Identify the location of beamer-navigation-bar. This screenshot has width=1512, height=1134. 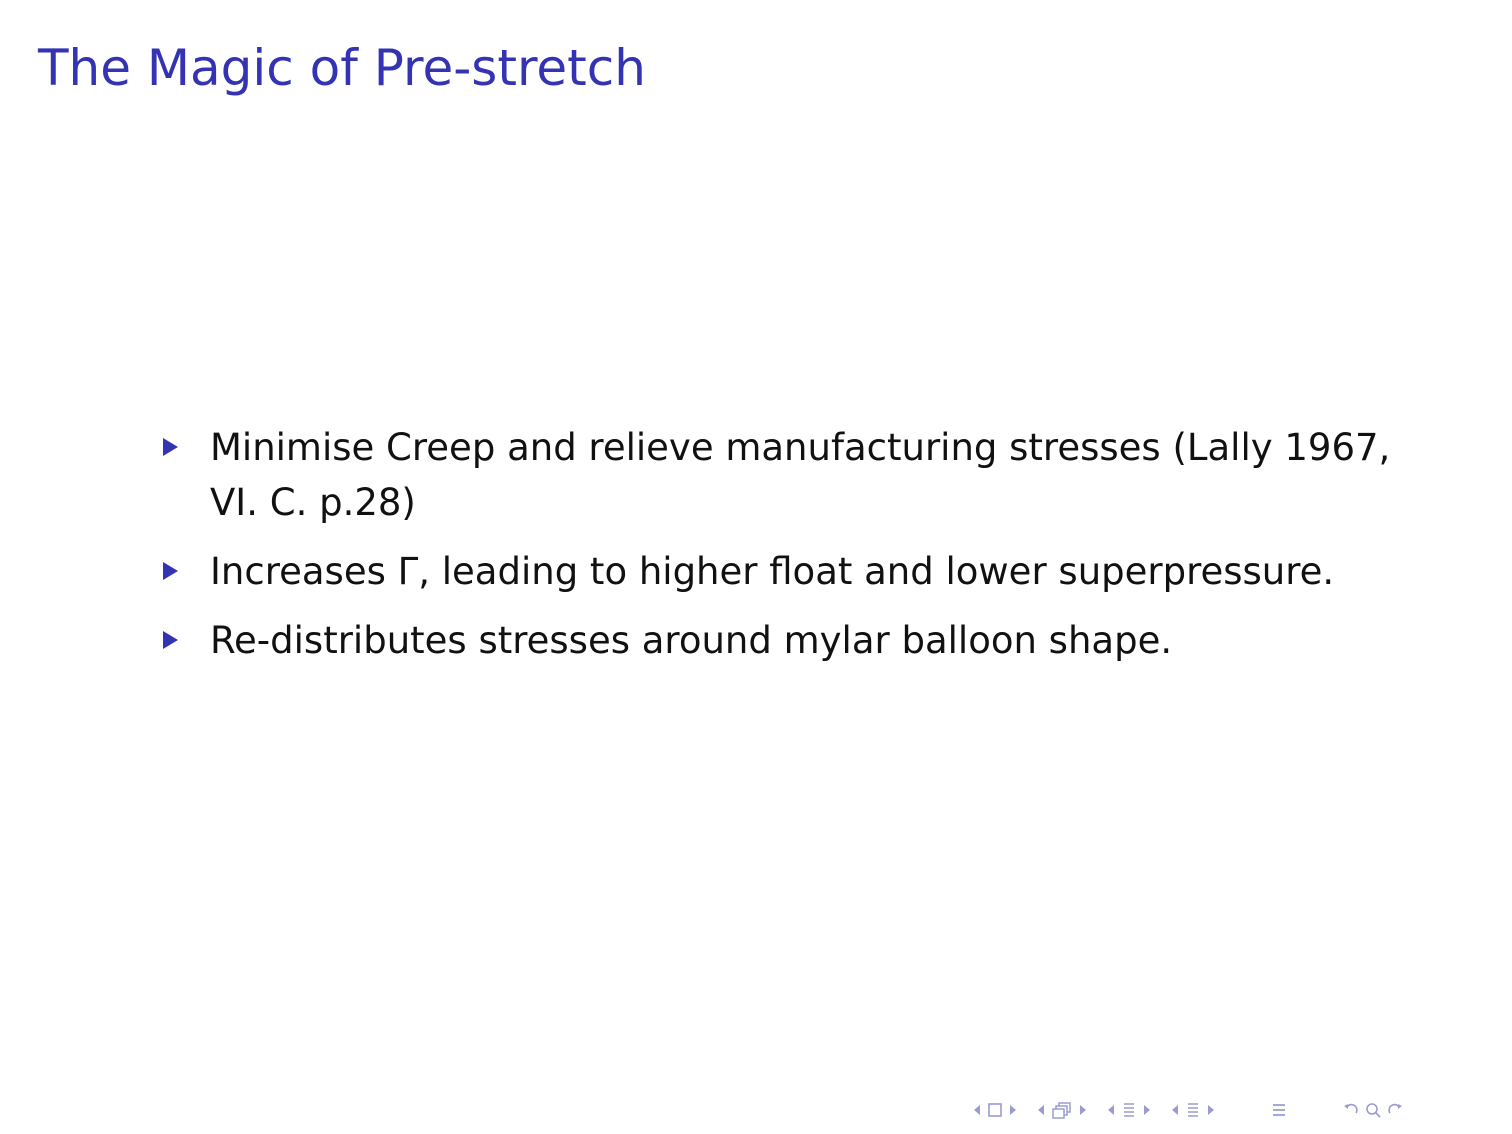
(1188, 1110).